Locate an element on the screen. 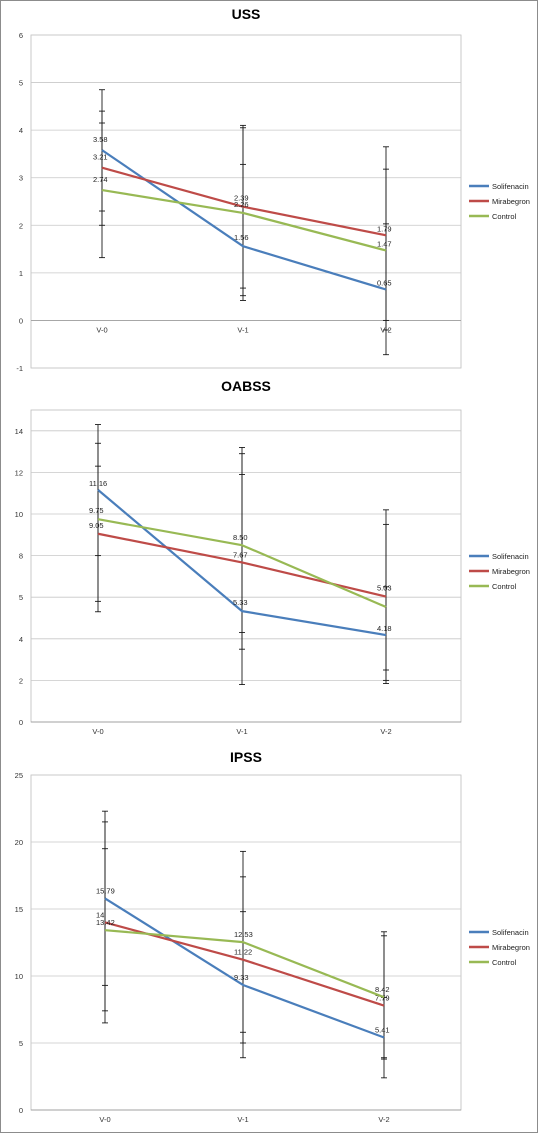  y-tick-label: 1 is located at coordinates (21, 273).